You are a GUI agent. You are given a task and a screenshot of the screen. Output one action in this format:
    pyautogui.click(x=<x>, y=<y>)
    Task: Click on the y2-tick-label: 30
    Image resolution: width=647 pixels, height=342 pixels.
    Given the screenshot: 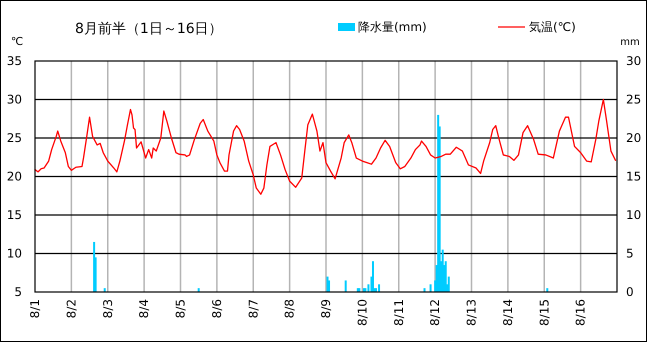 What is the action you would take?
    pyautogui.click(x=634, y=61)
    